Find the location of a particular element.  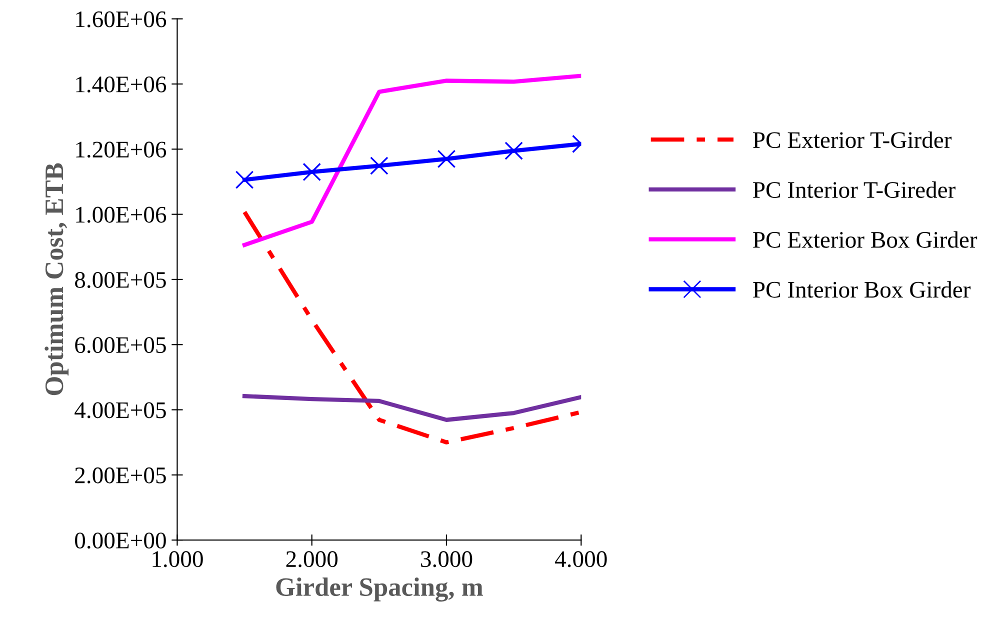

legend-label: PC Exterior T-Girder is located at coordinates (852, 139).